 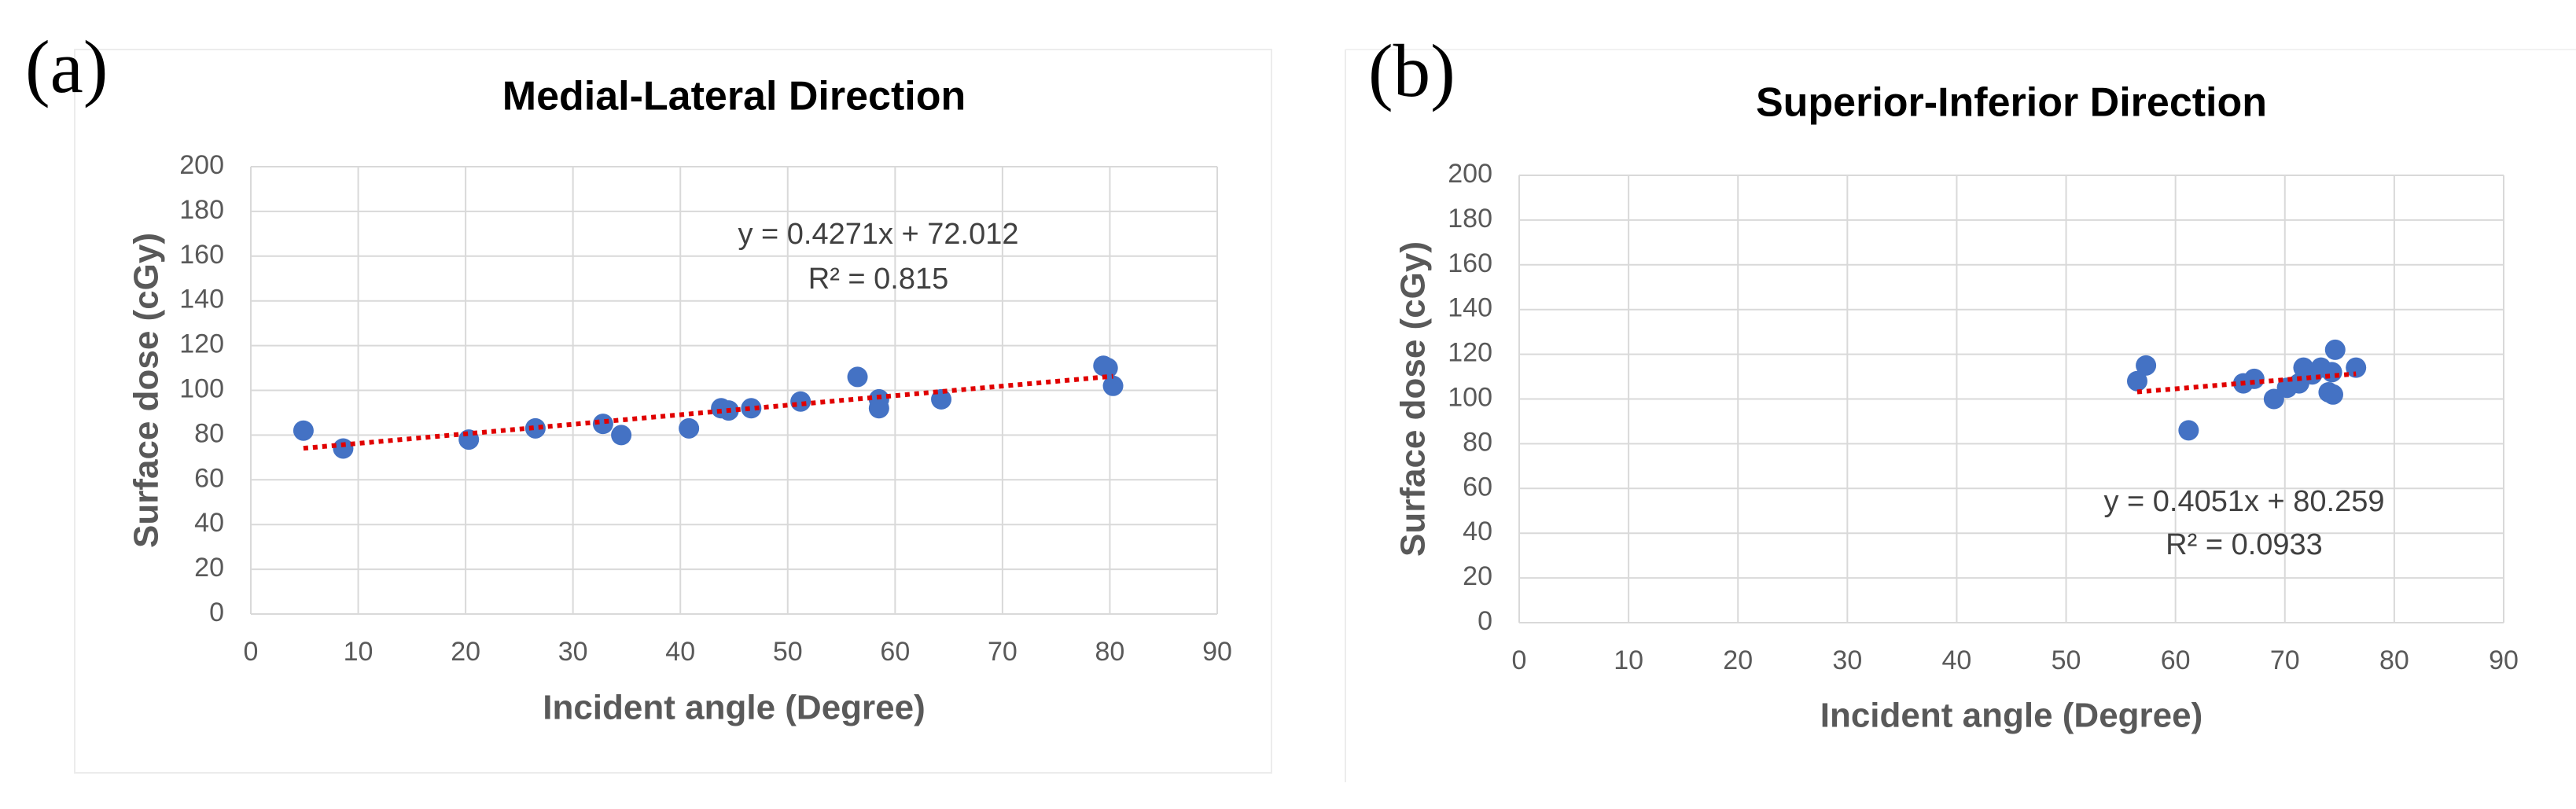 I want to click on panel-label: (a), so click(x=66, y=66).